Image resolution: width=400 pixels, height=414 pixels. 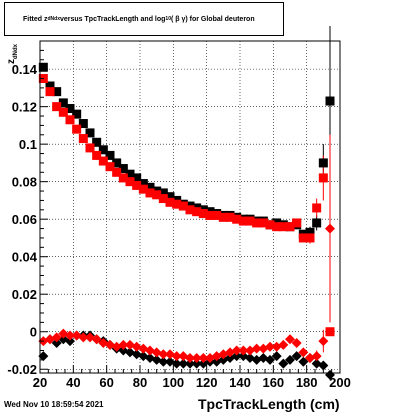 What do you see at coordinates (12, 32) in the screenshot?
I see `y-axis-title: zdNdx` at bounding box center [12, 32].